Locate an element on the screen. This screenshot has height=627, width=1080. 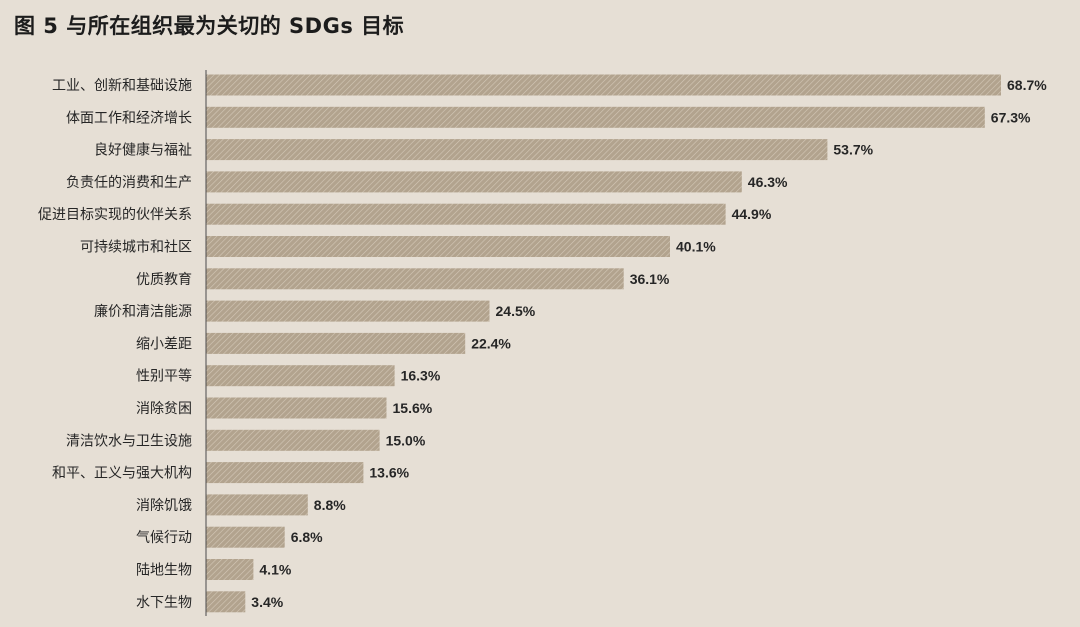
category-label-0: 工业、创新和基础设施 is located at coordinates (122, 85).